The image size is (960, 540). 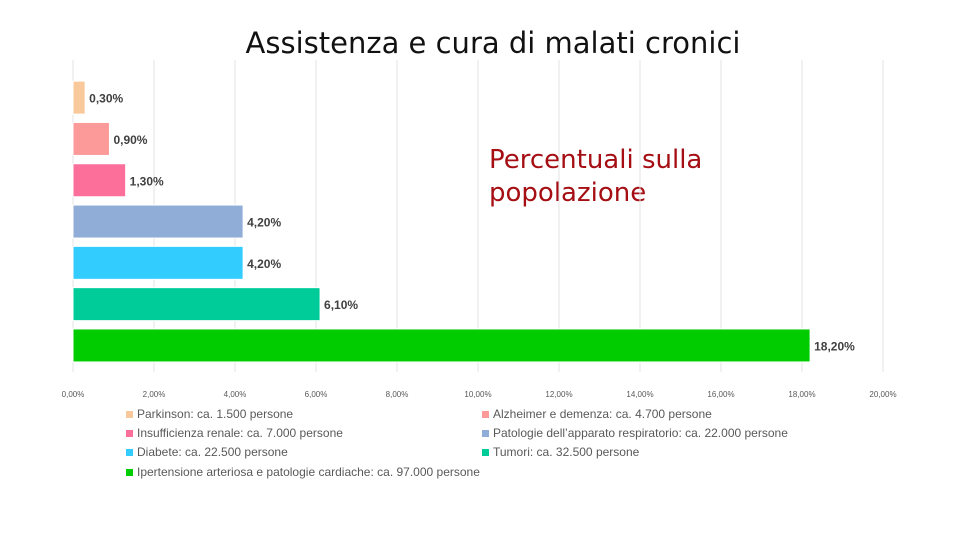 What do you see at coordinates (558, 394) in the screenshot?
I see `x-tick-label: 12,00%` at bounding box center [558, 394].